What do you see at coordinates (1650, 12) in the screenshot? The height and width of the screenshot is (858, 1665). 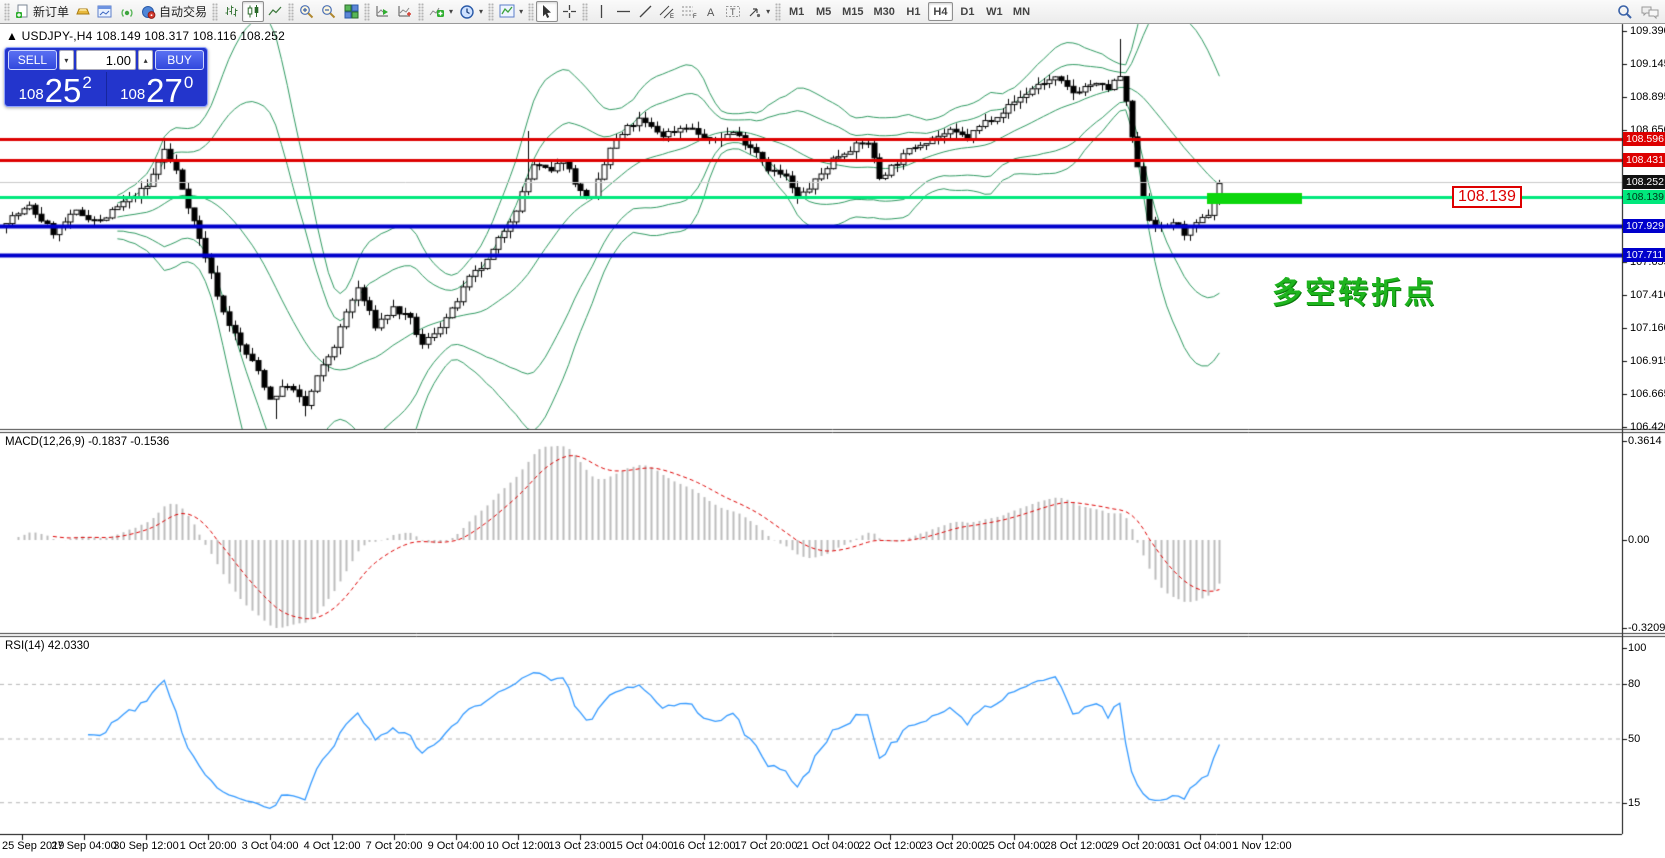 I see `chat-icon` at bounding box center [1650, 12].